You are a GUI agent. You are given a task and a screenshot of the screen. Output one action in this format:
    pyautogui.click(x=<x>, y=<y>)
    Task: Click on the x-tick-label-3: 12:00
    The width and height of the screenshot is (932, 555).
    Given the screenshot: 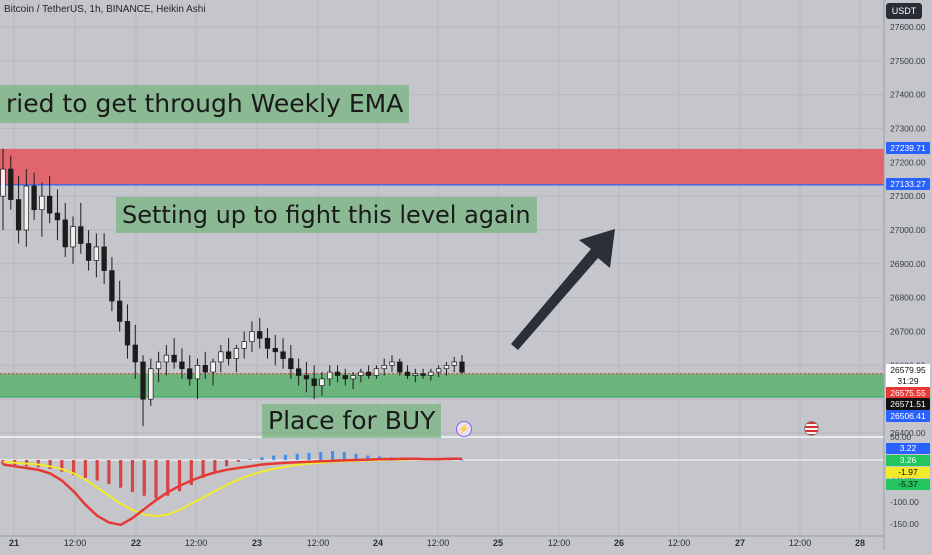 What is the action you would take?
    pyautogui.click(x=196, y=543)
    